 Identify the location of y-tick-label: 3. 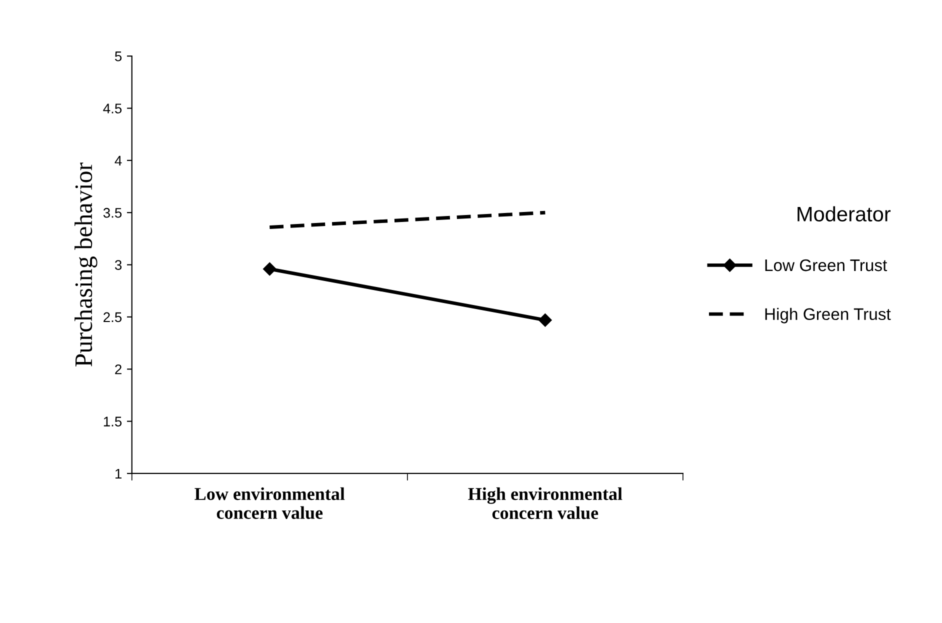
(118, 265).